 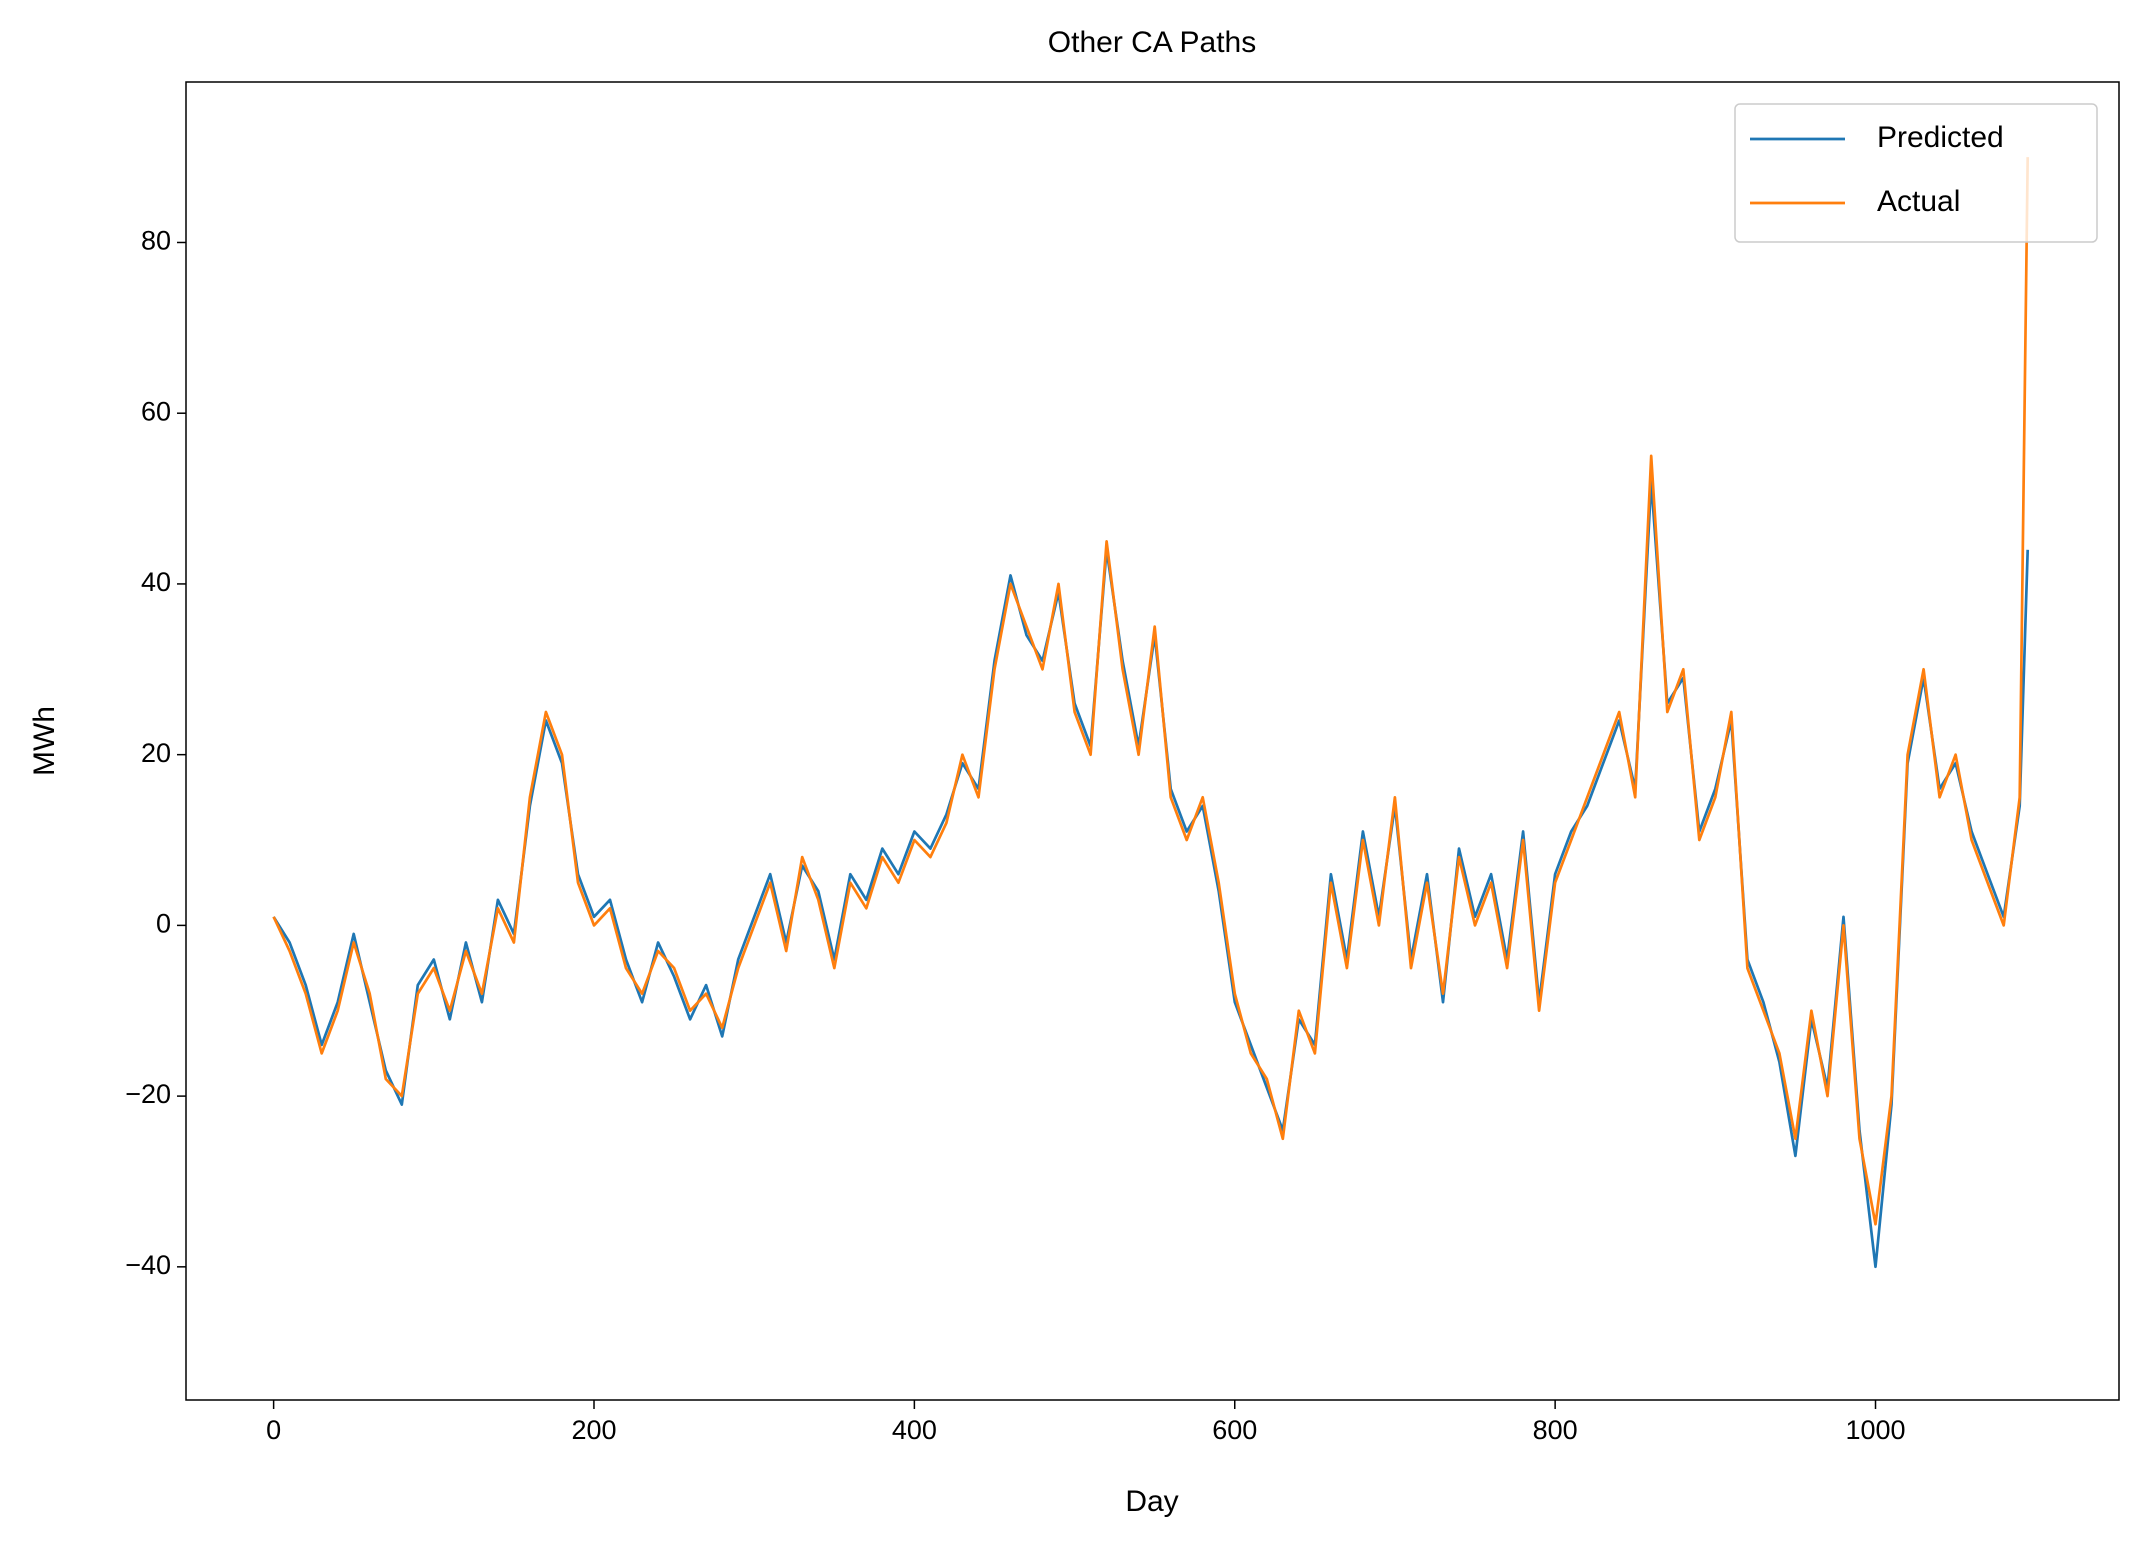 I want to click on legend-label: Predicted, so click(x=1940, y=137).